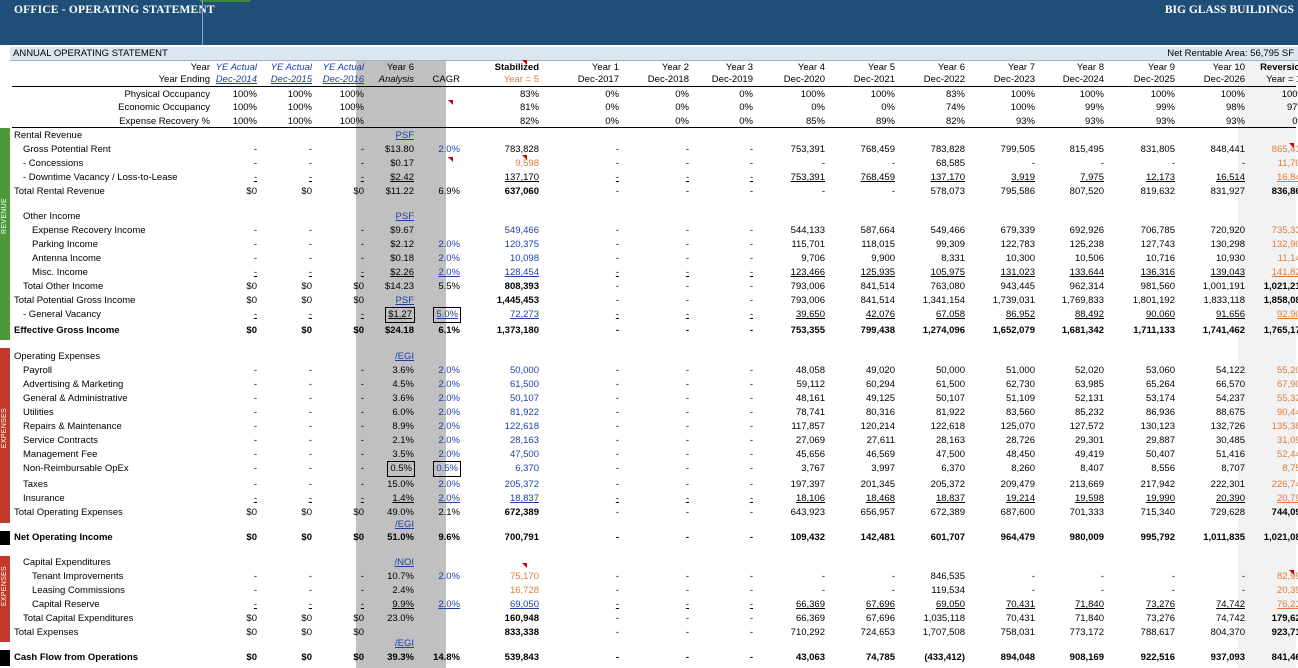  What do you see at coordinates (75, 398) in the screenshot?
I see `row-label: General & Administrative` at bounding box center [75, 398].